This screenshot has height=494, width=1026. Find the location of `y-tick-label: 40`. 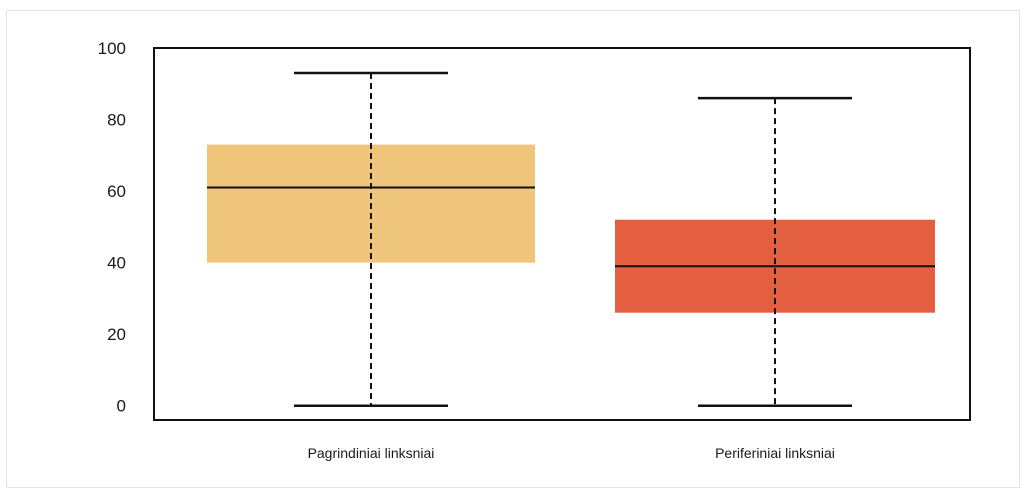

y-tick-label: 40 is located at coordinates (116, 263).